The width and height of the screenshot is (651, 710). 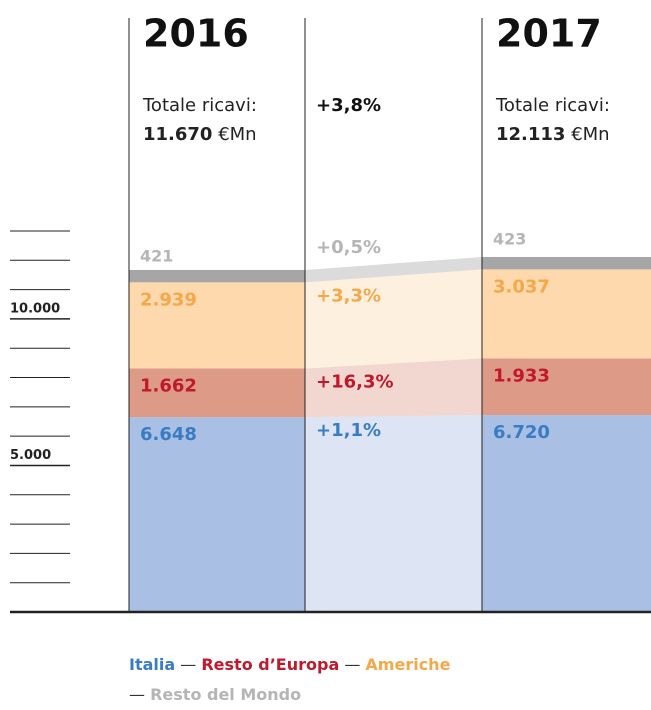 What do you see at coordinates (549, 34) in the screenshot?
I see `year-title: 2017` at bounding box center [549, 34].